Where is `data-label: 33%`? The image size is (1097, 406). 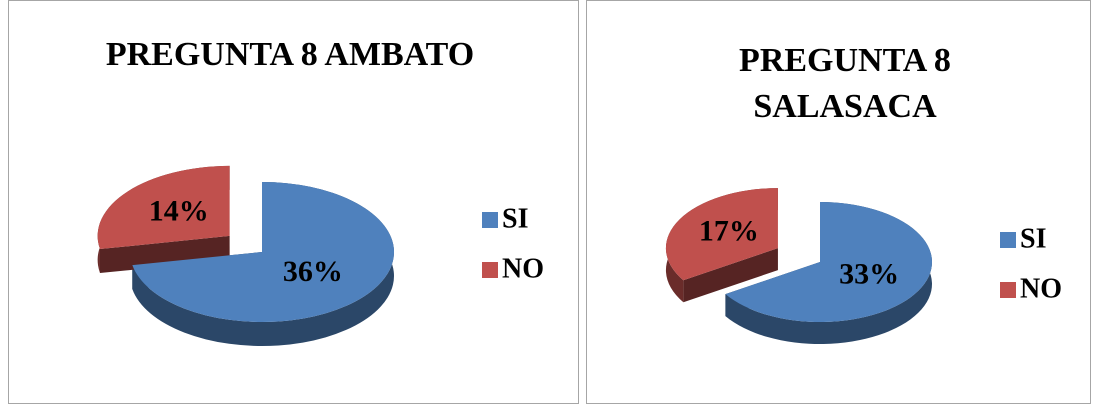
data-label: 33% is located at coordinates (869, 273).